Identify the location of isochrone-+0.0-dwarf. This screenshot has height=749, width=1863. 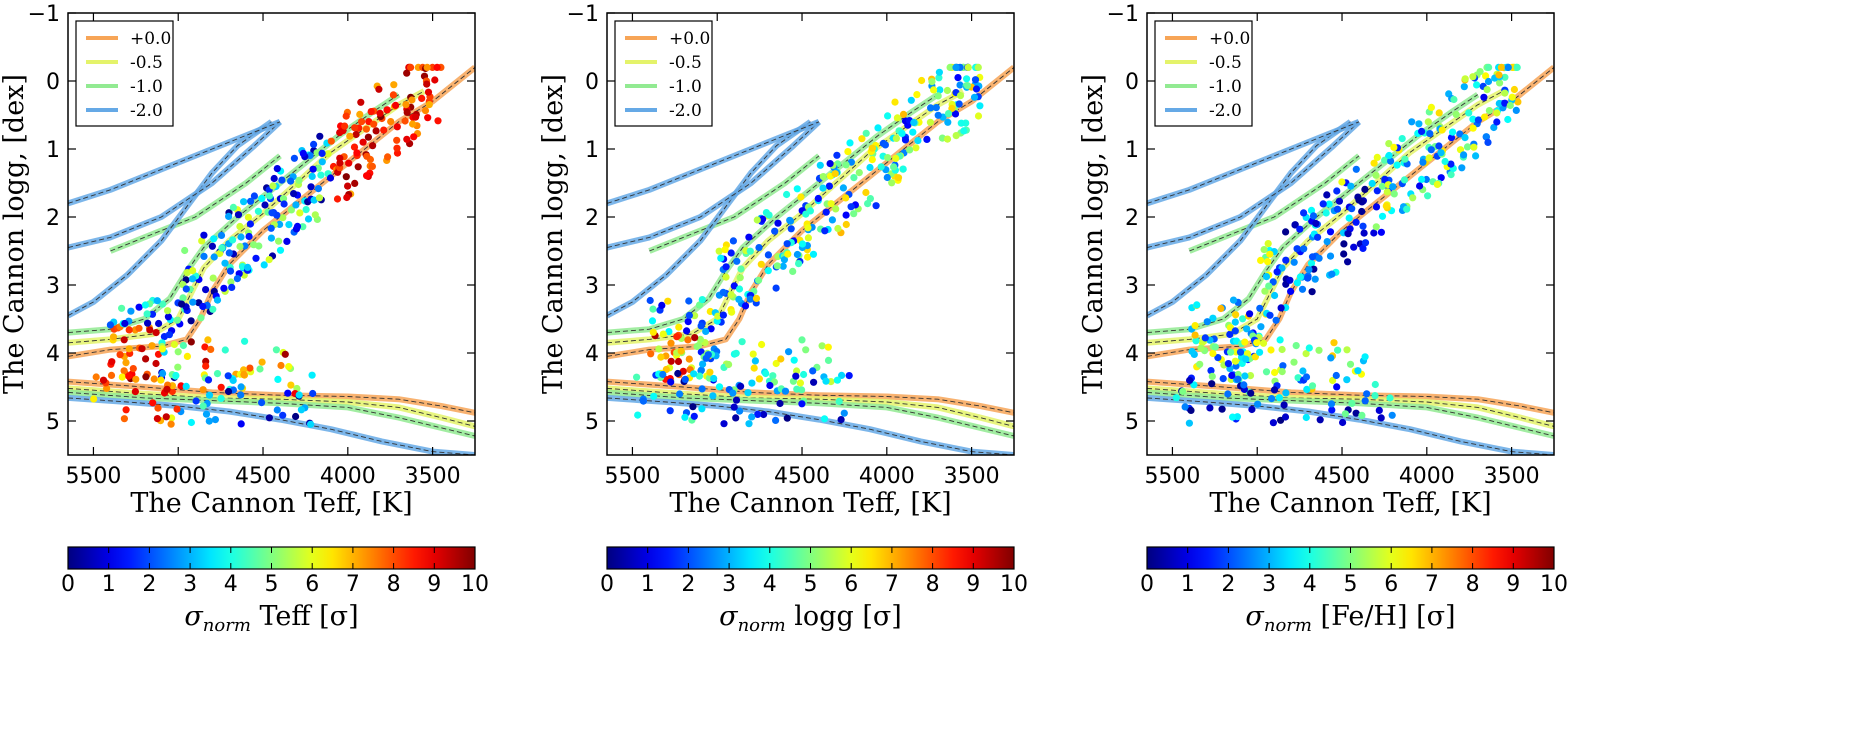
(810, 397).